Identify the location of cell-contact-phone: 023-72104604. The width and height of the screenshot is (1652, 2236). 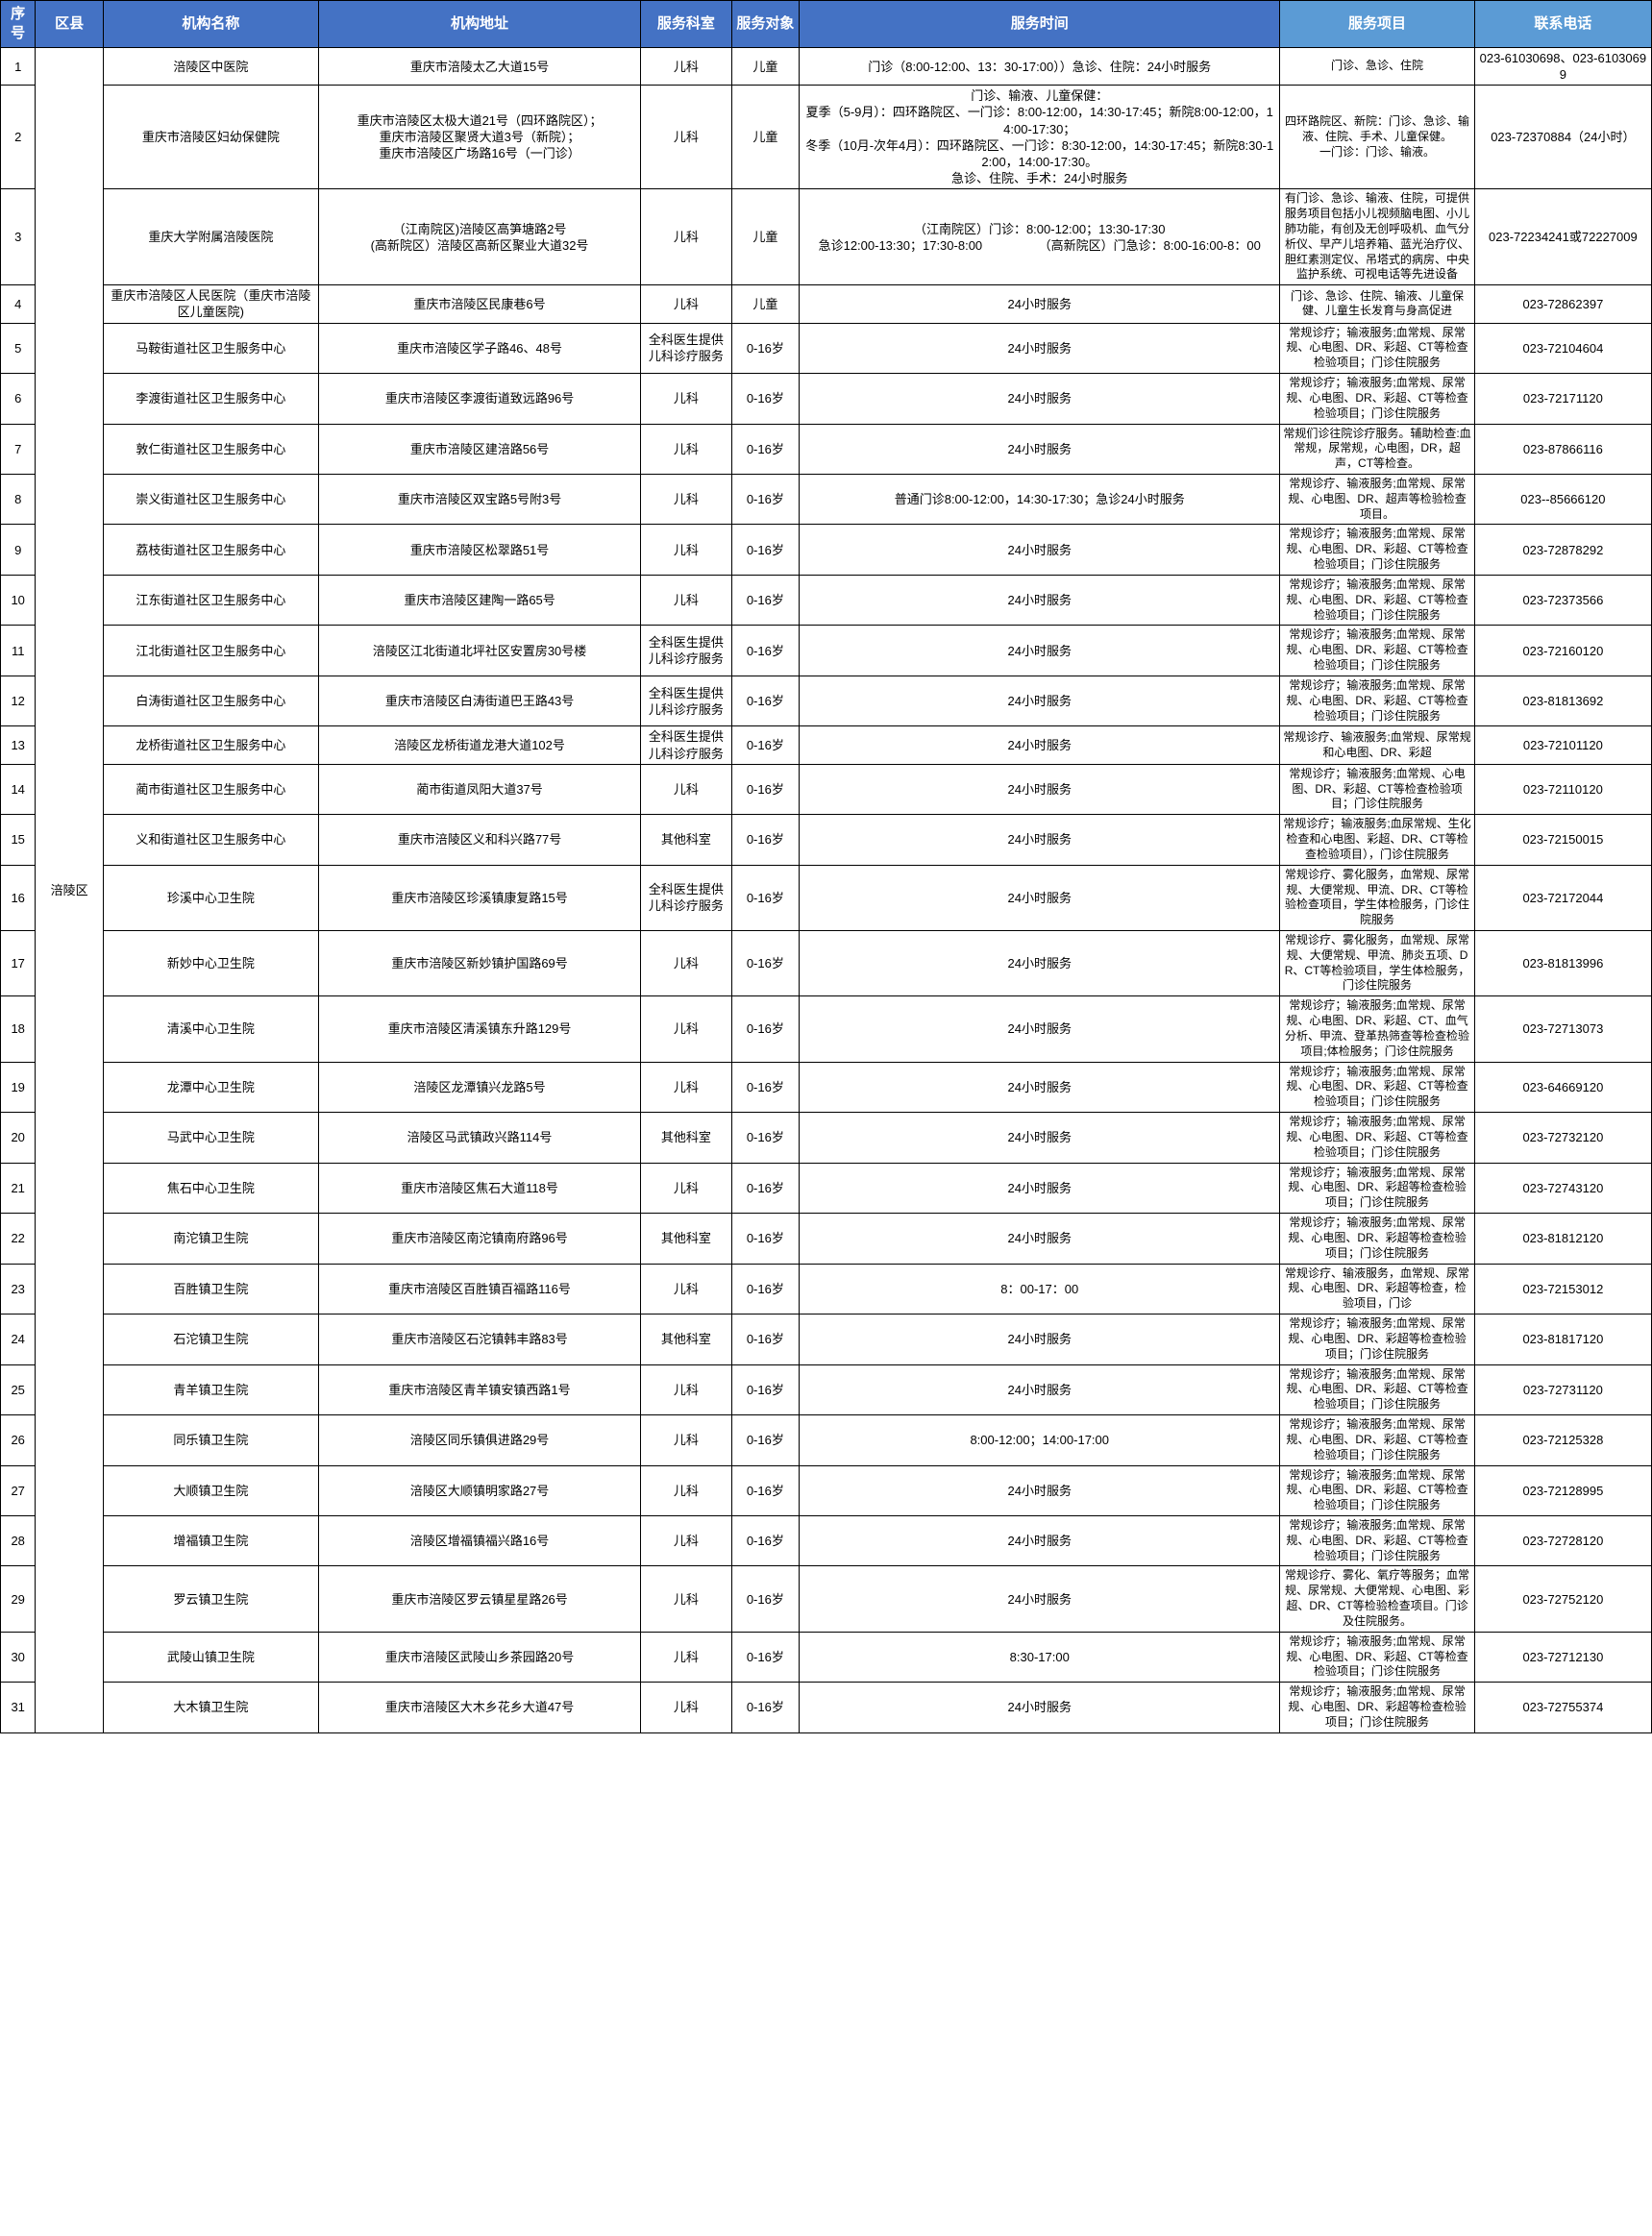
(1562, 349).